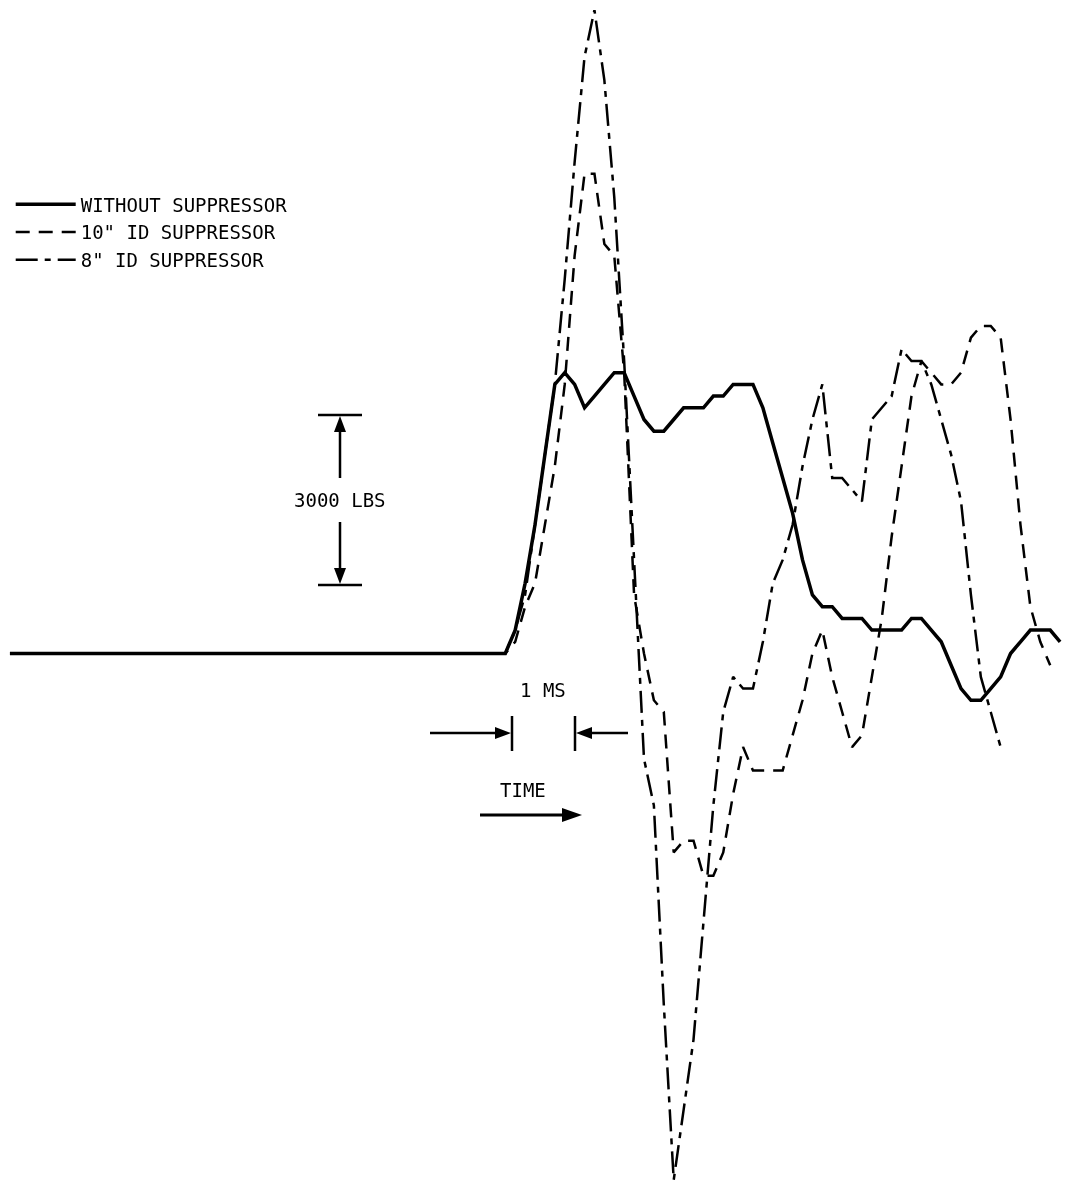  Describe the element at coordinates (178, 232) in the screenshot. I see `legend-label: 10" ID SUPPRESSOR` at that location.